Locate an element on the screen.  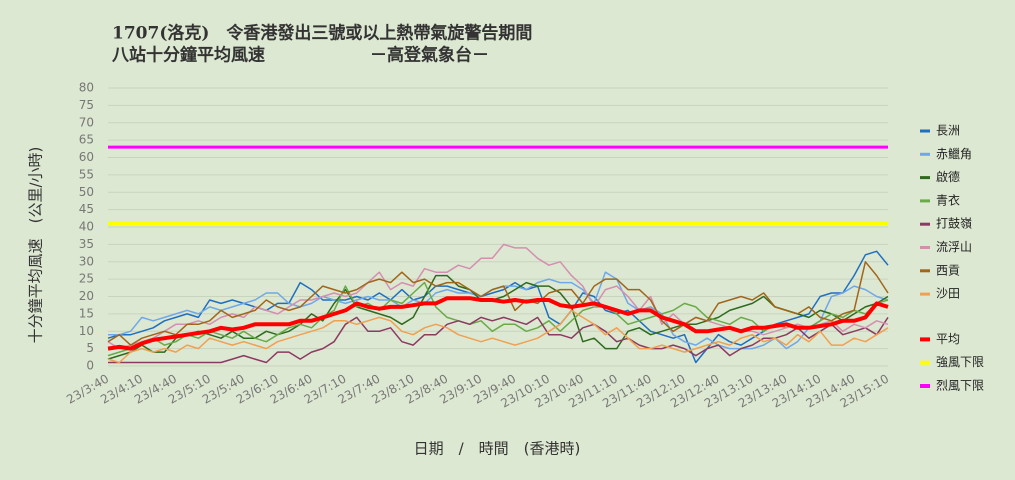
y-tick-label: 65 is located at coordinates (86, 140).